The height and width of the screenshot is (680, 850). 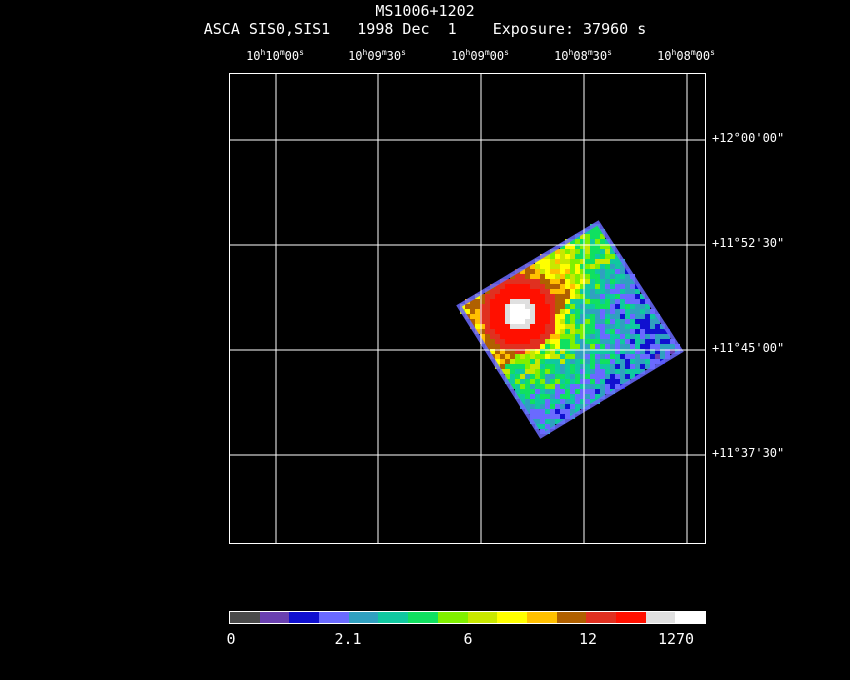 What do you see at coordinates (467, 617) in the screenshot?
I see `colorbar` at bounding box center [467, 617].